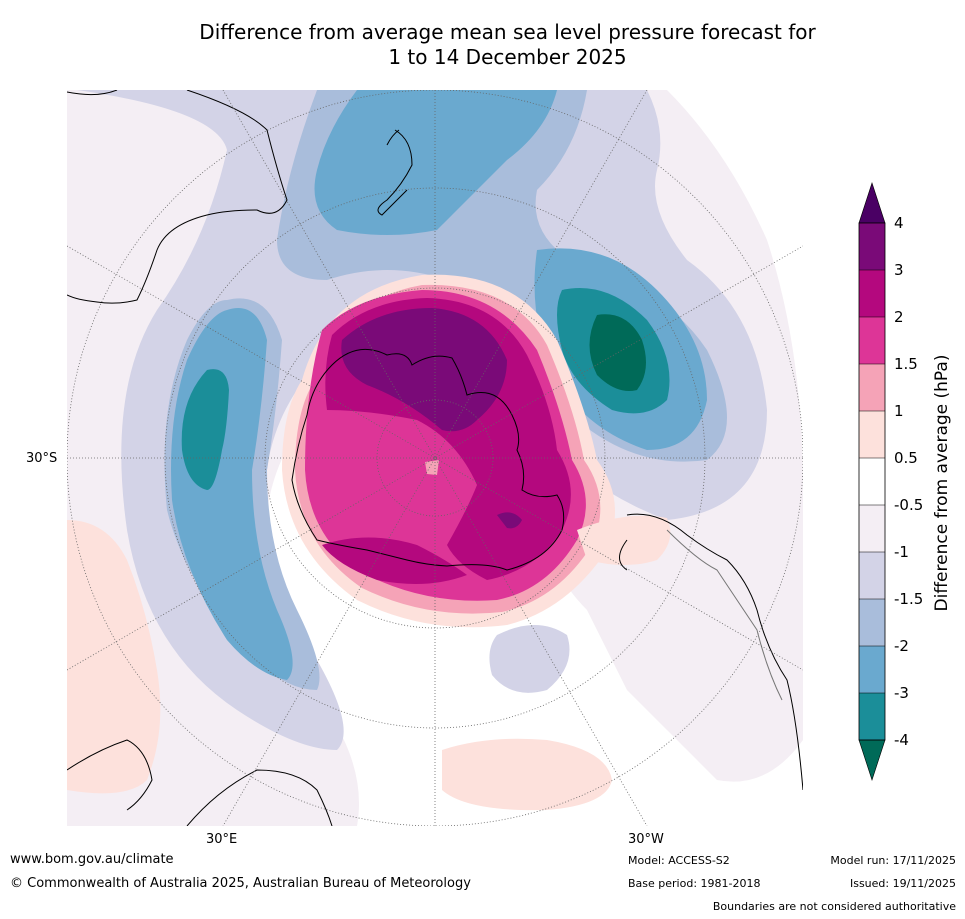 Image resolution: width=965 pixels, height=919 pixels. Describe the element at coordinates (899, 411) in the screenshot. I see `colorbar-tick: 1` at that location.